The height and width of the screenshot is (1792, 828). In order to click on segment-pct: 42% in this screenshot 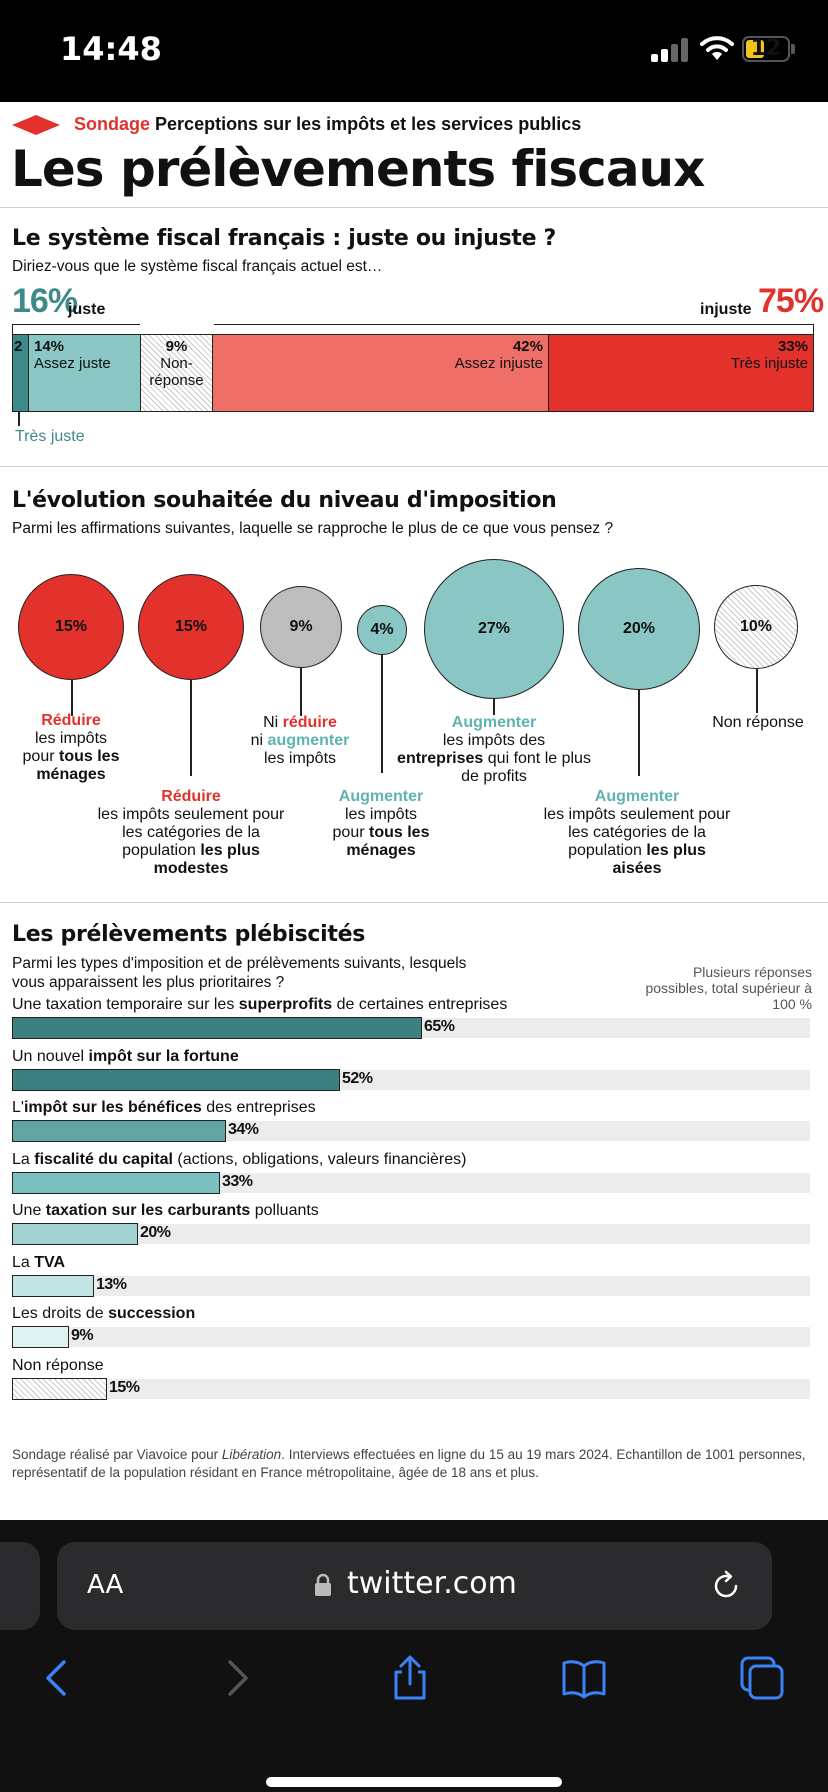, I will do `click(527, 346)`.